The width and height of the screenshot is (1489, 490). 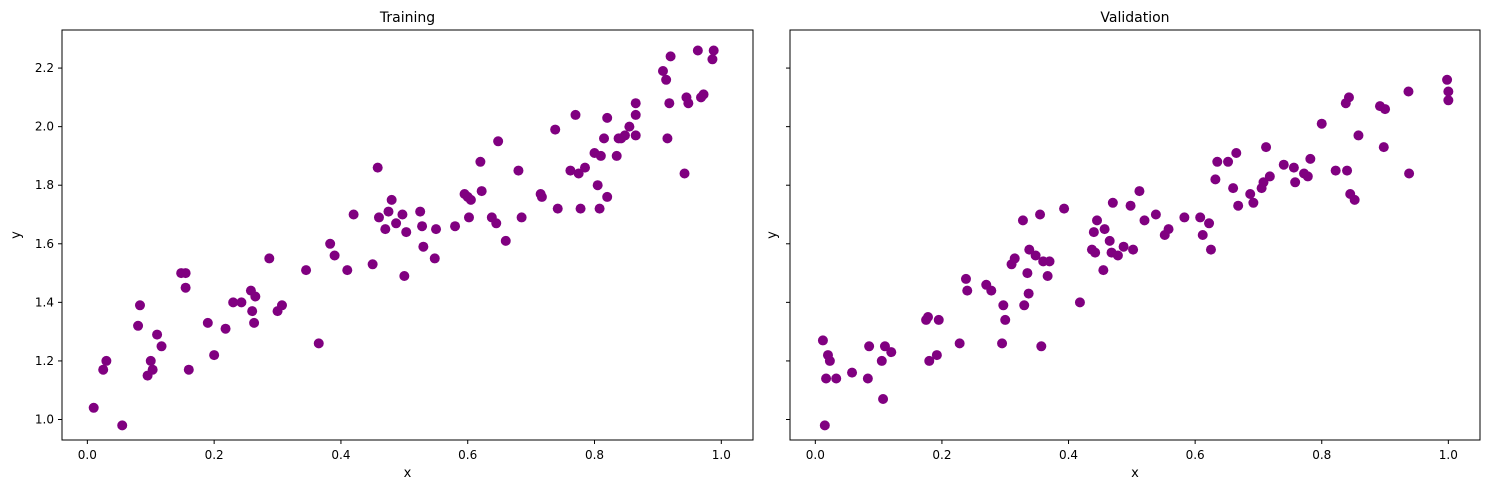 I want to click on training-ytick-label: 2.0, so click(x=44, y=127).